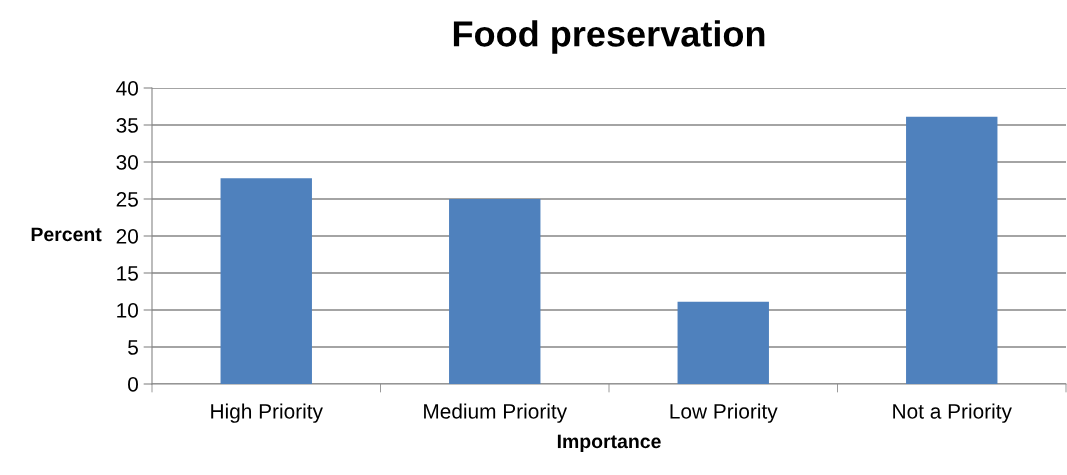  I want to click on y-axis-title: Percent, so click(66, 234).